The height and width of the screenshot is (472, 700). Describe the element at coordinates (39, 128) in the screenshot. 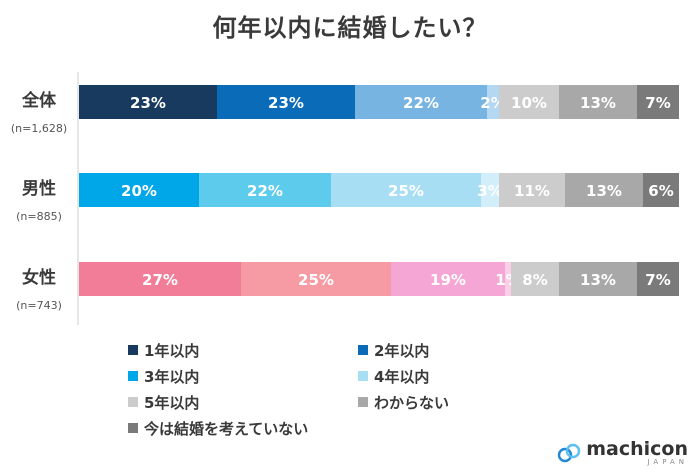

I see `sample-size-label: (n=1,628)` at that location.